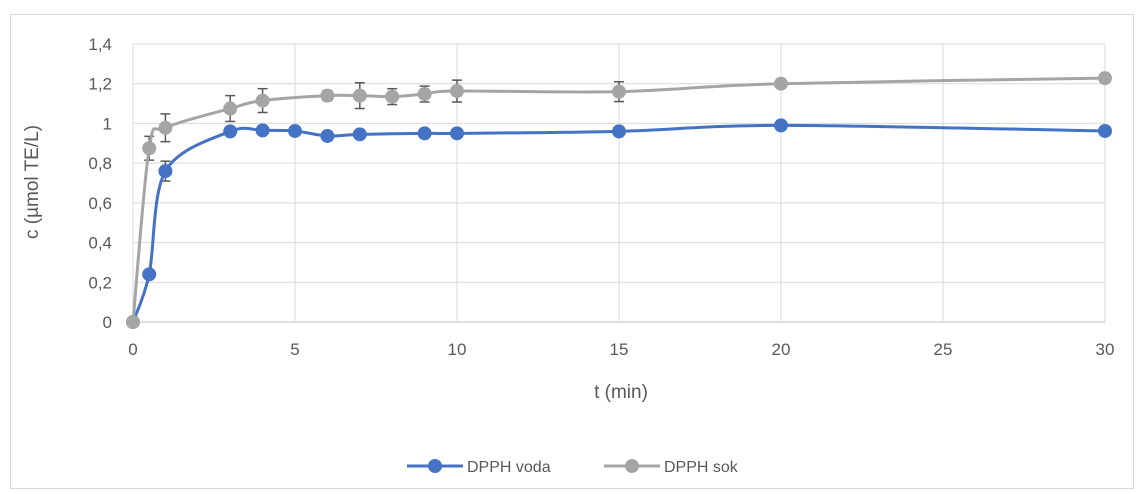  I want to click on y-tick-label: 1,2, so click(100, 84).